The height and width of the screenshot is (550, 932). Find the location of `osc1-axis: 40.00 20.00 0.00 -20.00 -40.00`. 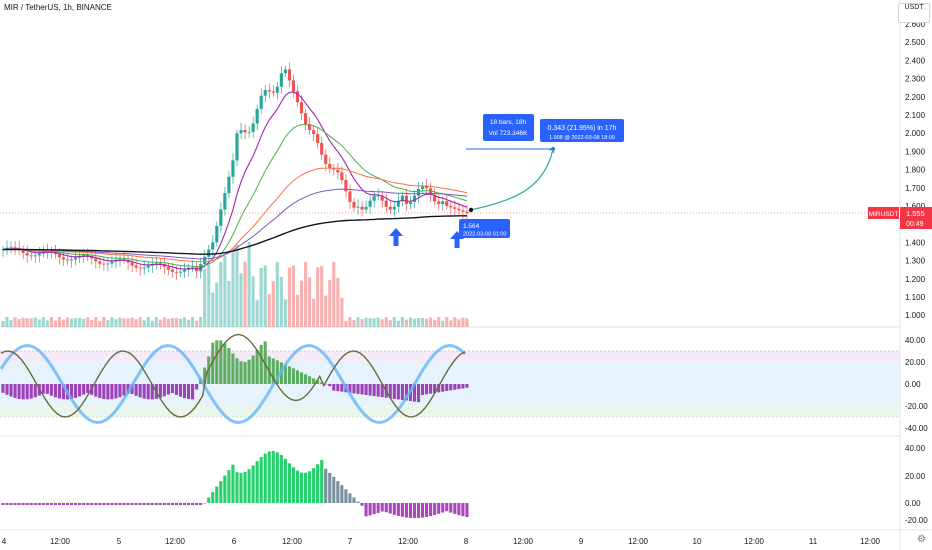

osc1-axis: 40.00 20.00 0.00 -20.00 -40.00 is located at coordinates (916, 384).